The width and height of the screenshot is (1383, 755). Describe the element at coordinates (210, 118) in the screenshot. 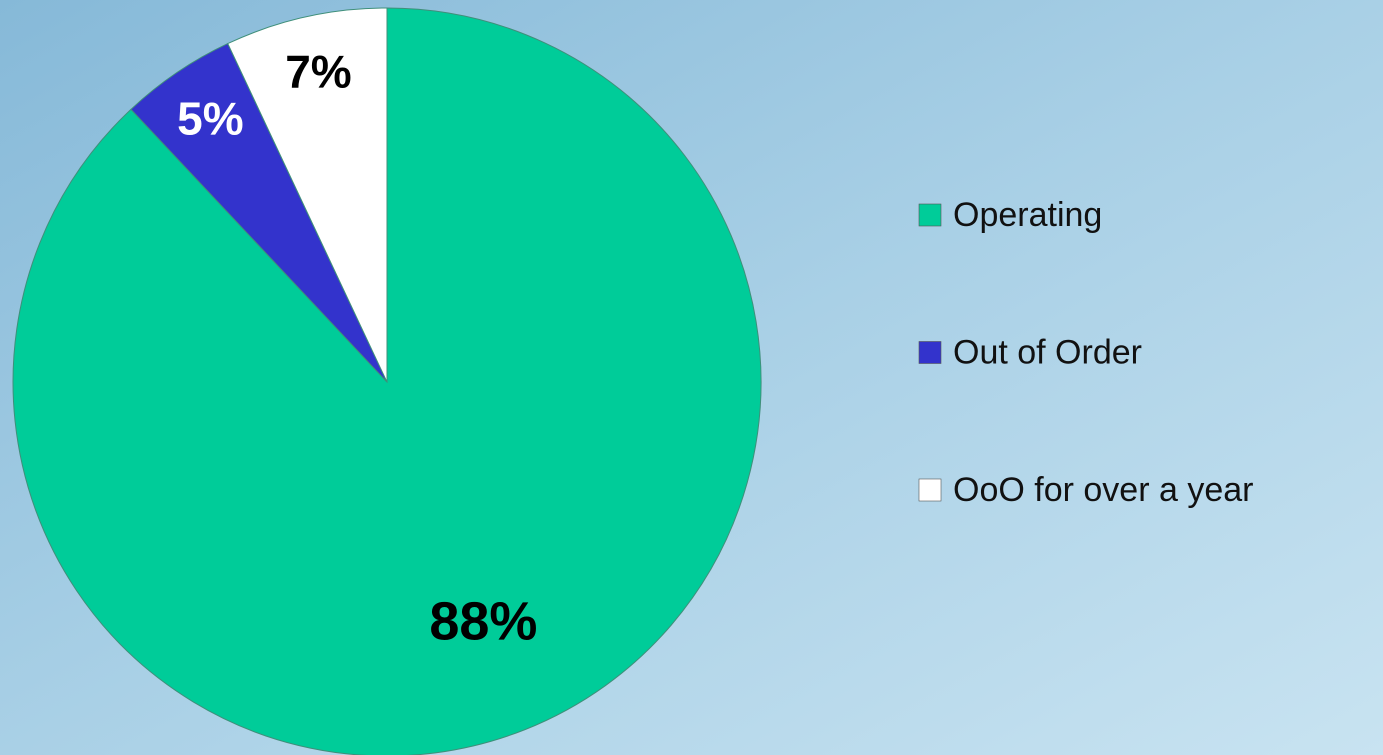

I see `data-label: 5%` at that location.